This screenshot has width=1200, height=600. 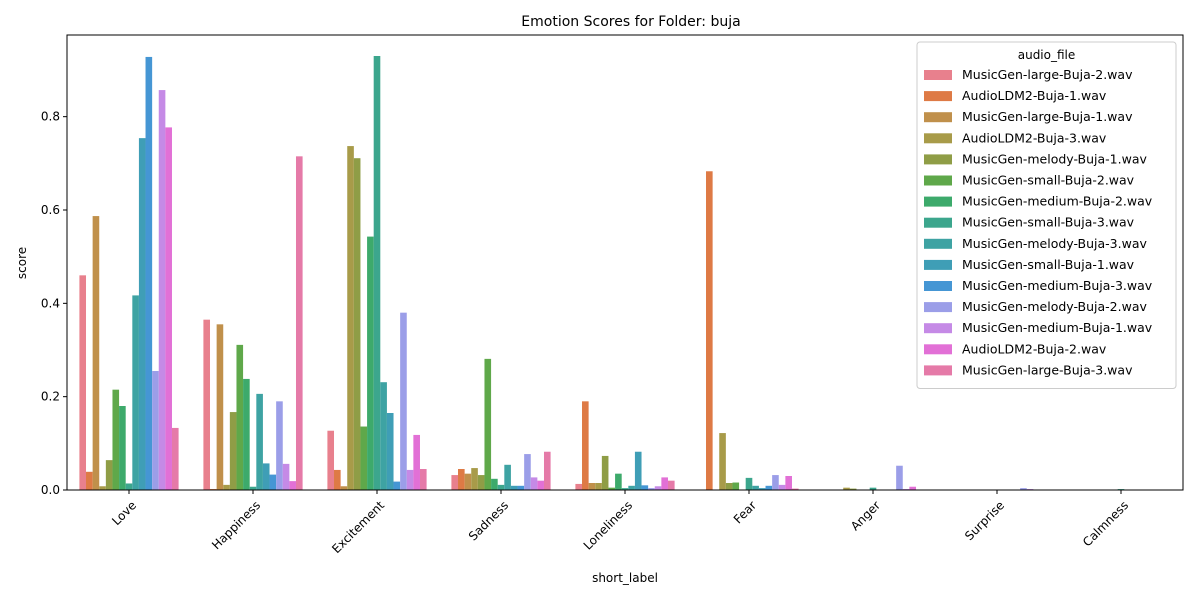 I want to click on y-tick-label: 0.4, so click(x=50, y=303).